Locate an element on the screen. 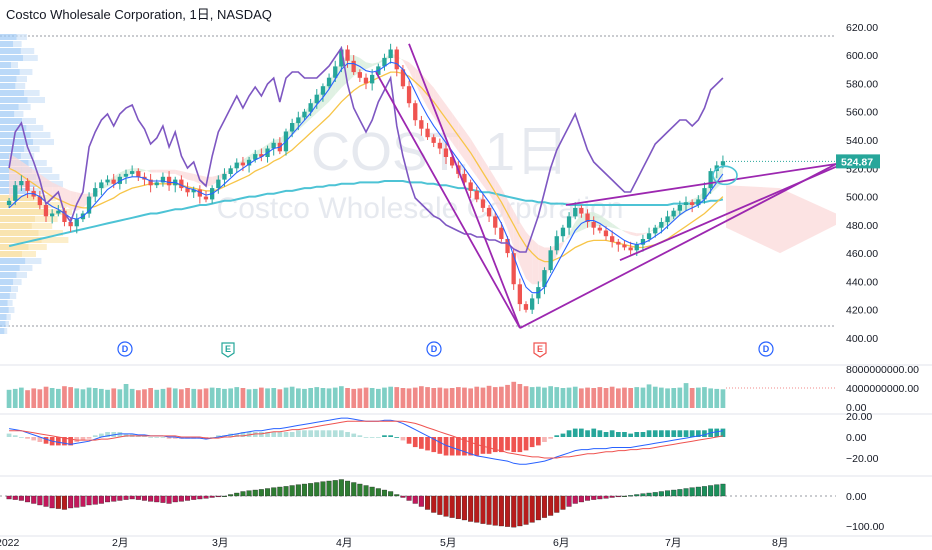 The width and height of the screenshot is (932, 550). volume-tick-label: 4000000000.00 is located at coordinates (882, 389).